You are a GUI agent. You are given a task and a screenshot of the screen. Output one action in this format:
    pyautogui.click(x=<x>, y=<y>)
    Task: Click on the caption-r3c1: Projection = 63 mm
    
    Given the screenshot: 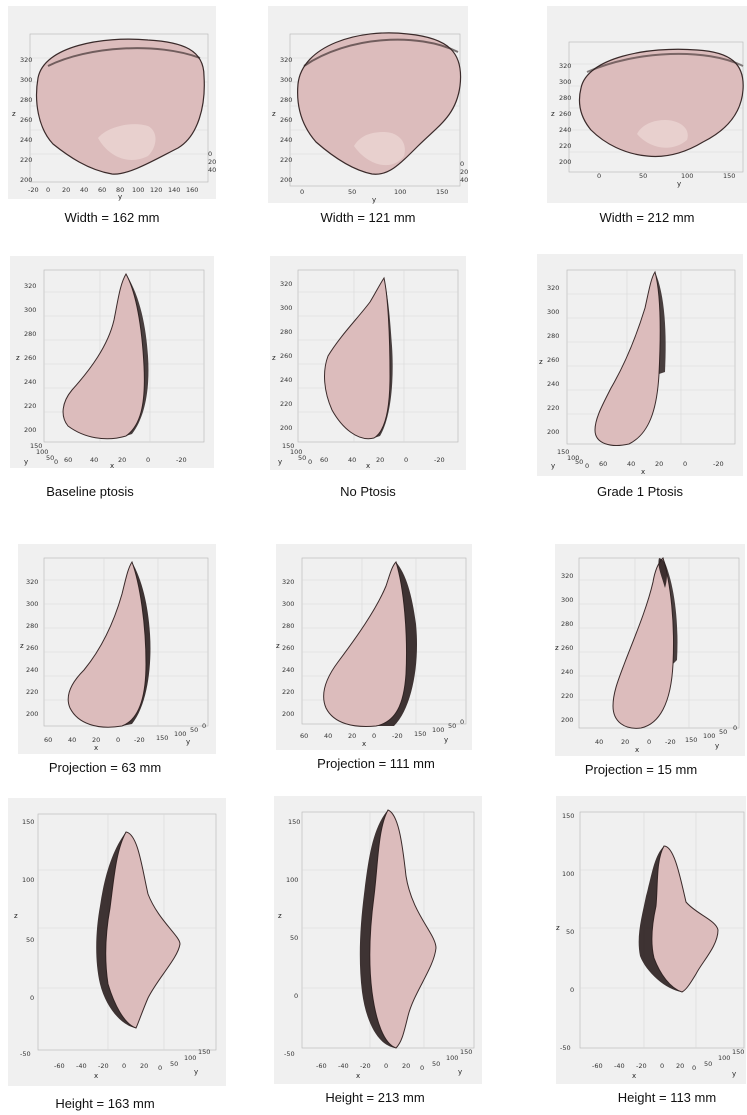 What is the action you would take?
    pyautogui.click(x=105, y=767)
    